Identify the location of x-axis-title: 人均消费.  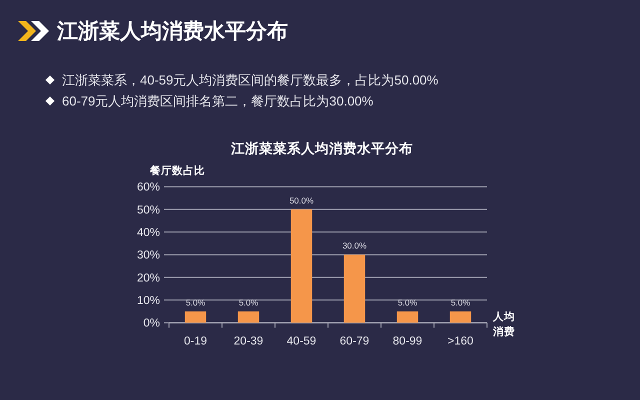
(503, 324).